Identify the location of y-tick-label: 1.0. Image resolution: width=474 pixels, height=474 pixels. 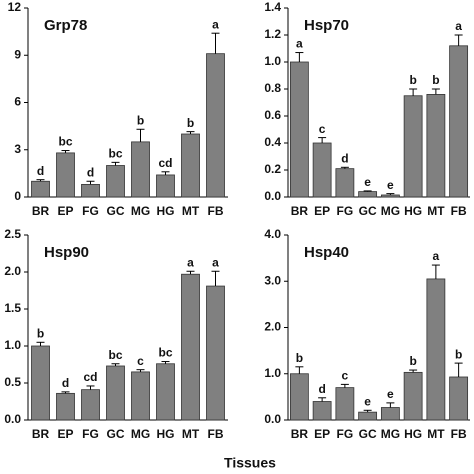
(12, 345).